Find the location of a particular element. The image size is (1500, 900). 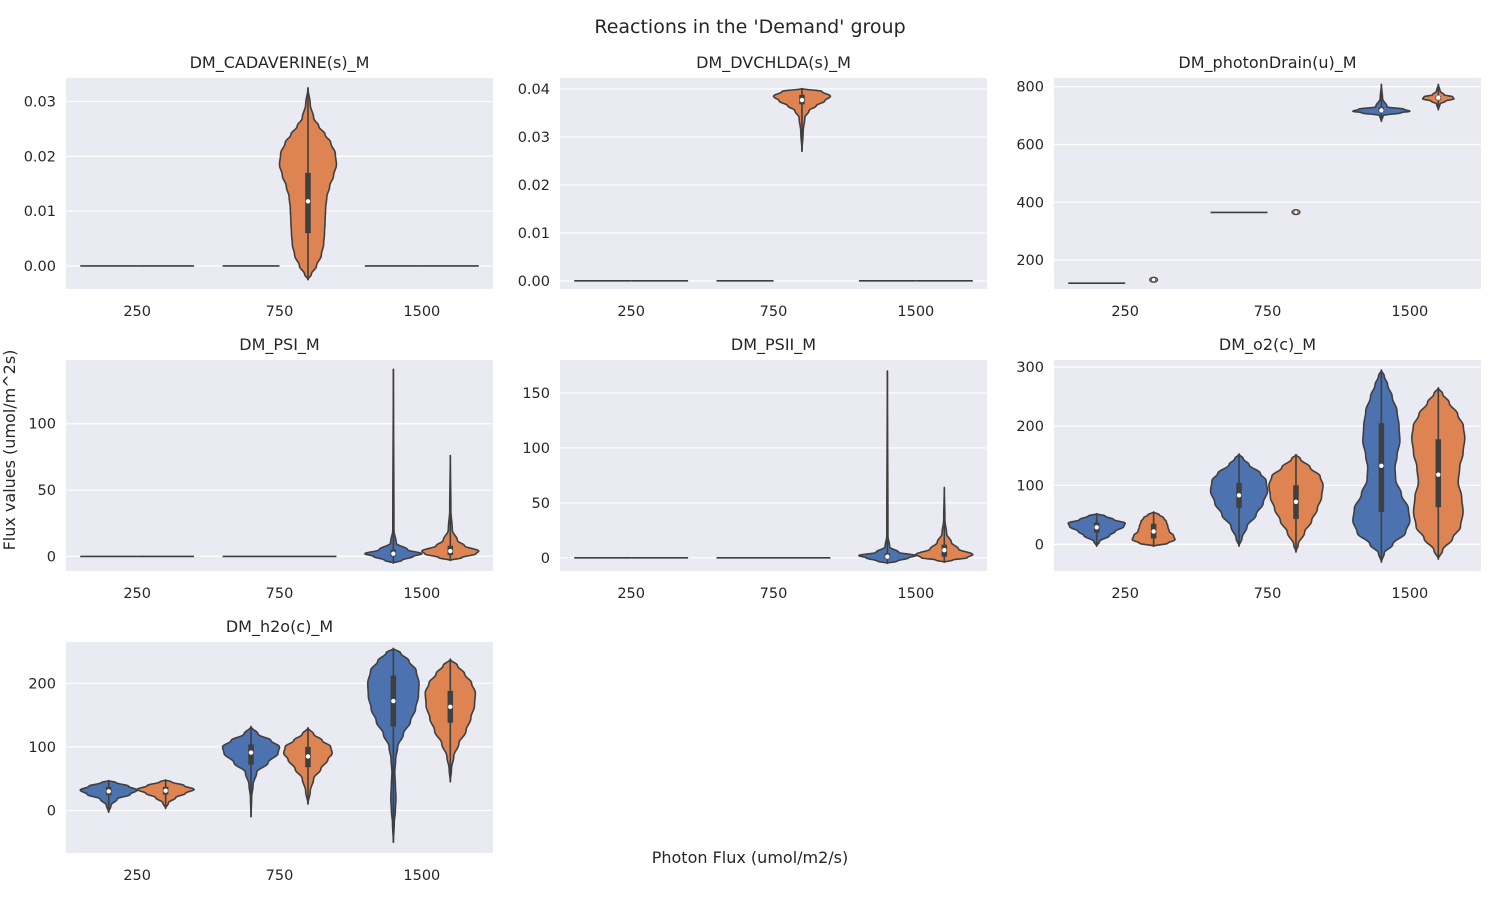

y-tick-label: 400 is located at coordinates (1030, 203).